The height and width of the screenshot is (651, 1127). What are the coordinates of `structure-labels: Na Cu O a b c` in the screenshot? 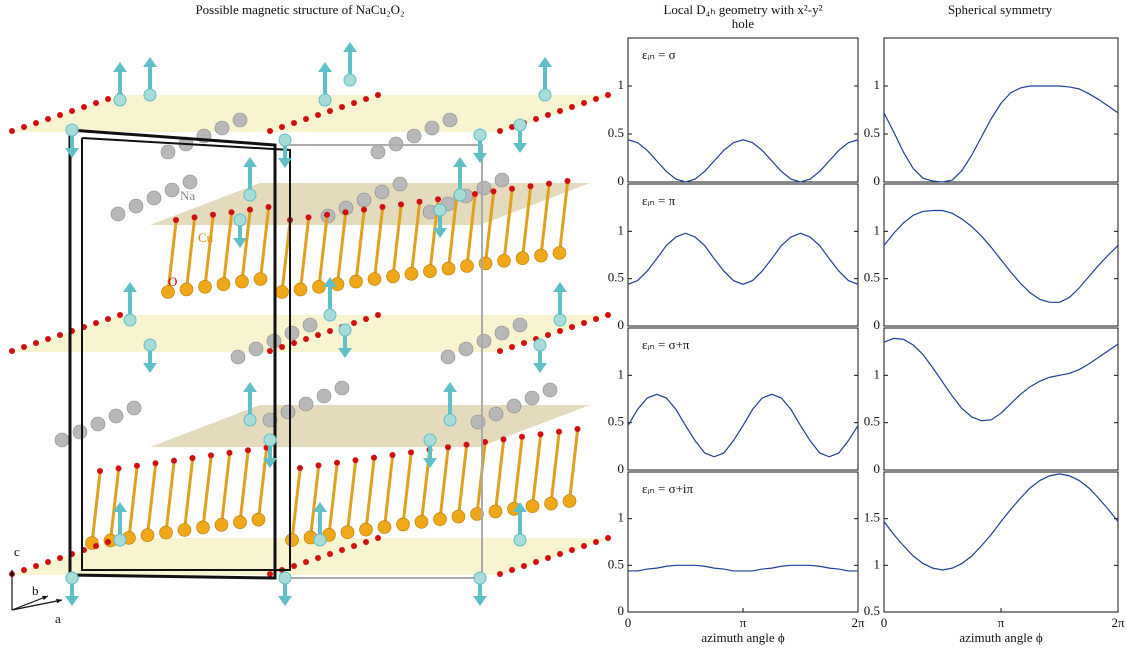 It's located at (114, 407).